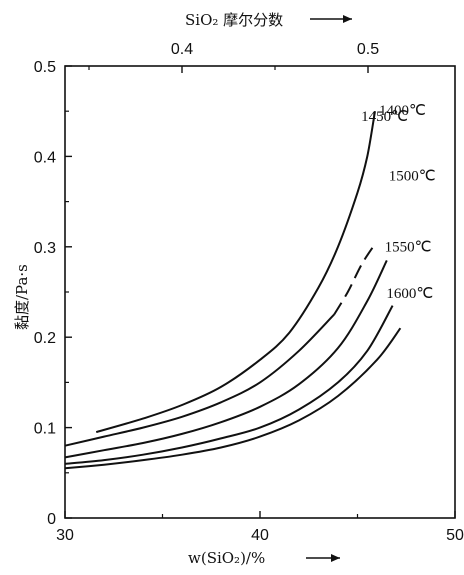 Image resolution: width=464 pixels, height=575 pixels. Describe the element at coordinates (409, 294) in the screenshot. I see `series-label: 1600℃` at that location.